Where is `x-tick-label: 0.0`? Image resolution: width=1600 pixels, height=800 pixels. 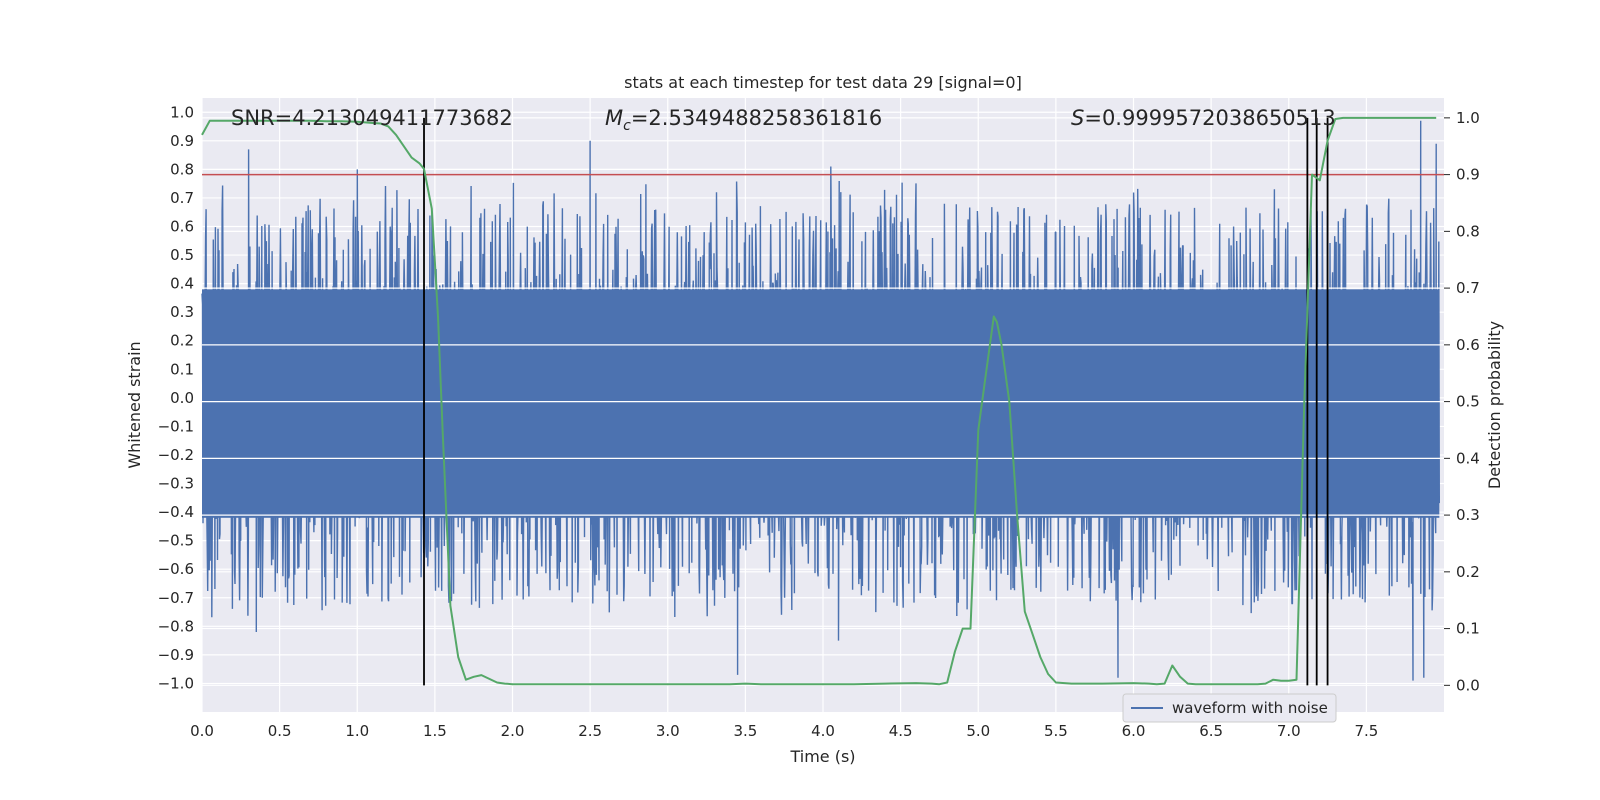
x-tick-label: 0.0 is located at coordinates (202, 731).